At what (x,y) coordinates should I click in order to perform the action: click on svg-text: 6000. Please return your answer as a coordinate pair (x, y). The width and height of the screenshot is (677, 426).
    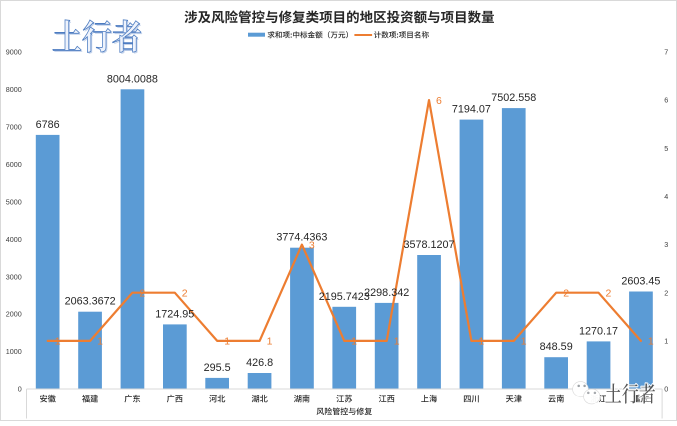
    Looking at the image, I should click on (14, 164).